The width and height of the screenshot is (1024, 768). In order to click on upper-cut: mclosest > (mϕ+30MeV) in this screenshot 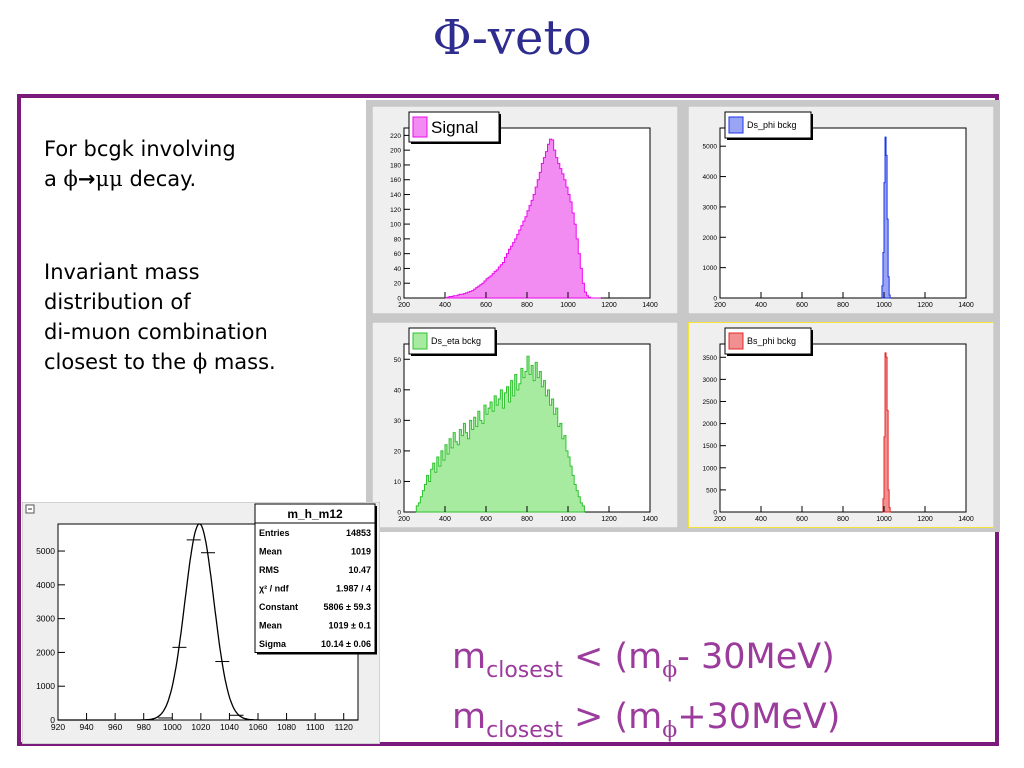, I will do `click(646, 724)`.